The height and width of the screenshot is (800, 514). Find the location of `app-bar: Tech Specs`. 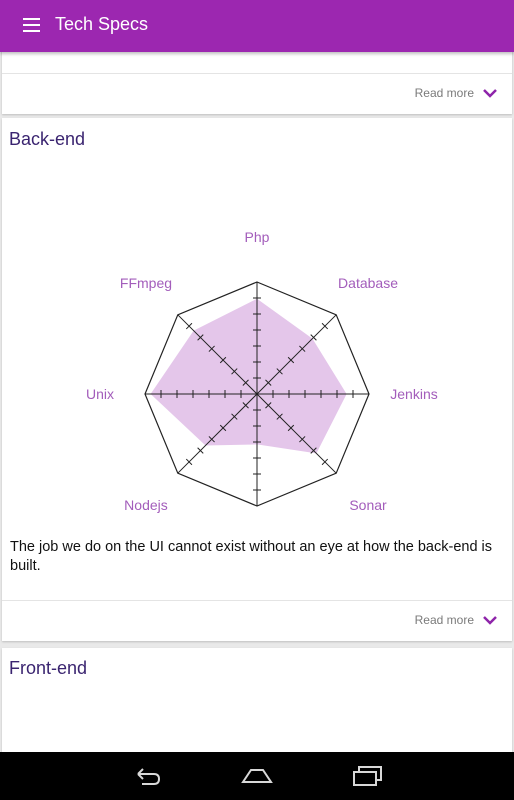

app-bar: Tech Specs is located at coordinates (257, 26).